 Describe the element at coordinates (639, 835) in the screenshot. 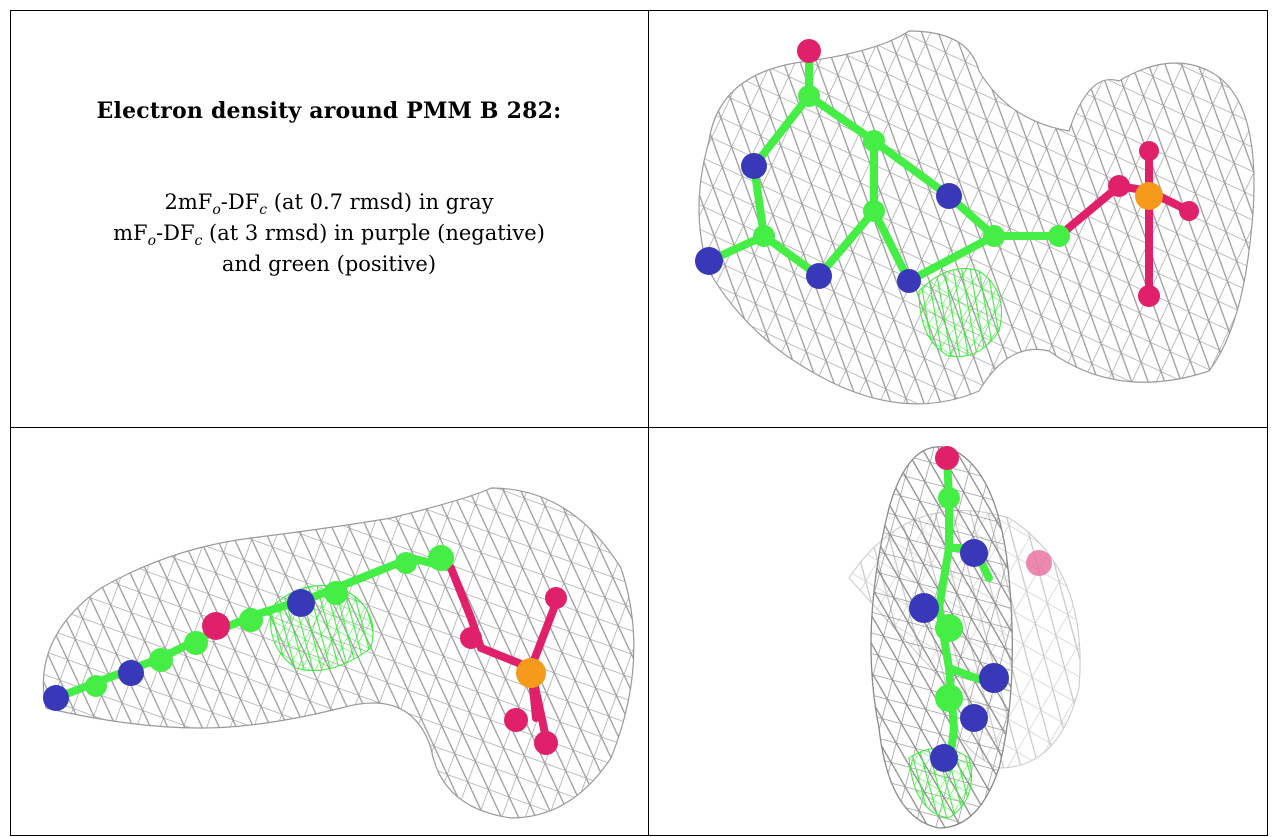

I see `table-border-bottom` at that location.